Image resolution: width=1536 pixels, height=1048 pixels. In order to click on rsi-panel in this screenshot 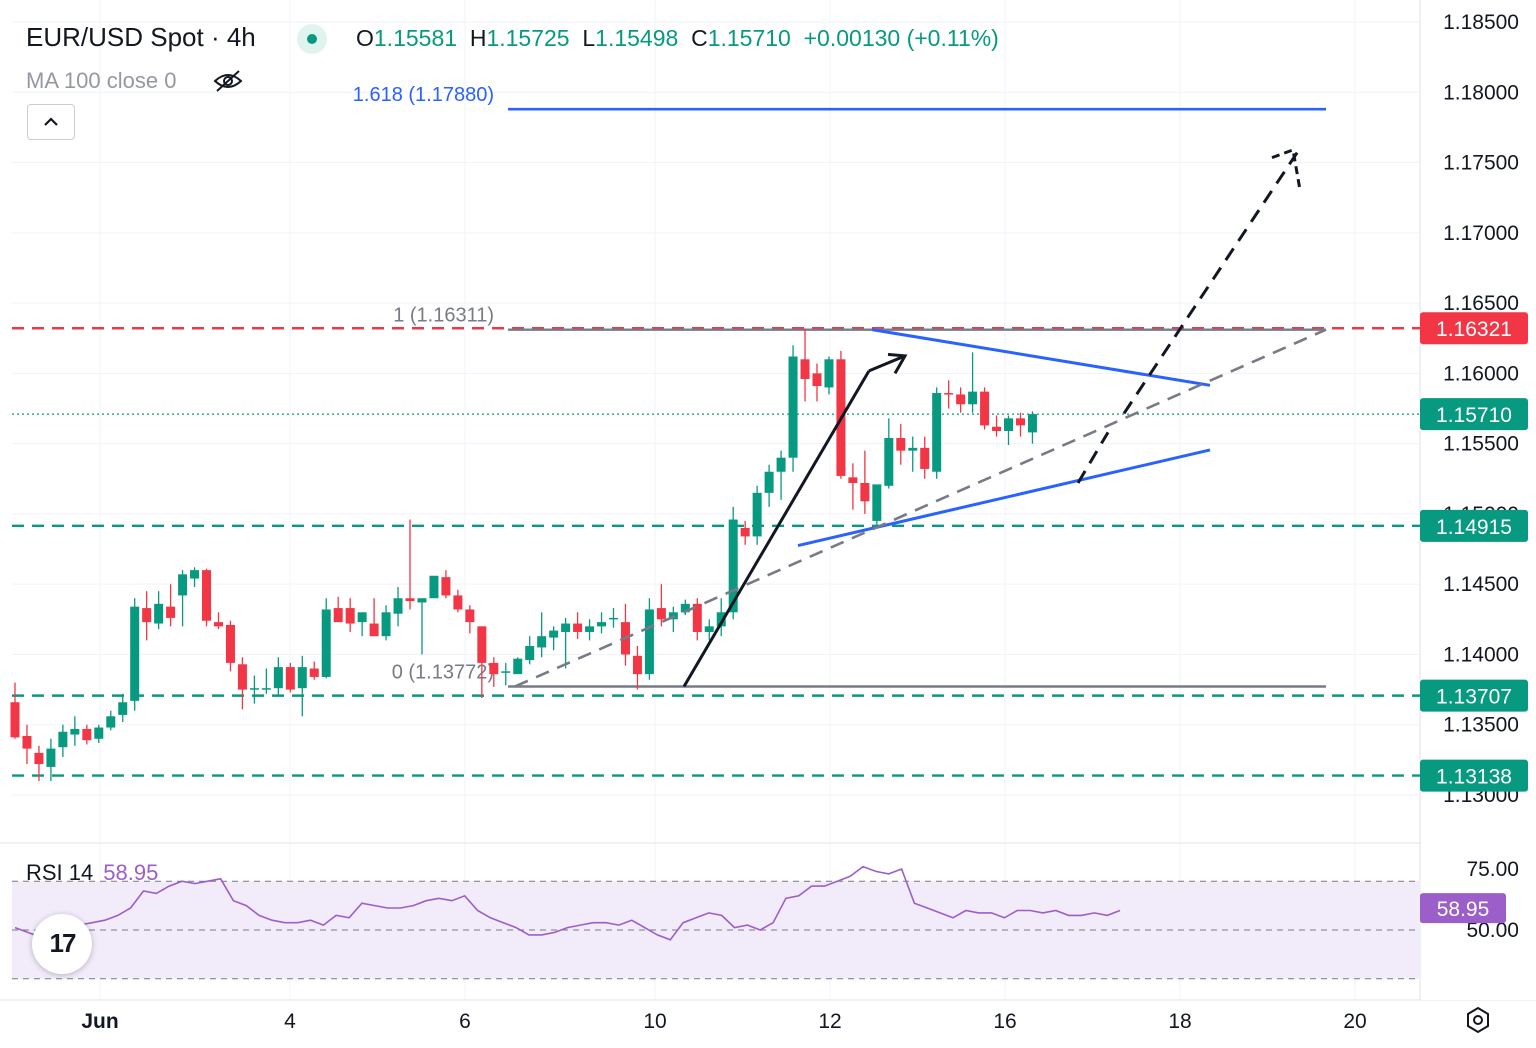, I will do `click(716, 922)`.